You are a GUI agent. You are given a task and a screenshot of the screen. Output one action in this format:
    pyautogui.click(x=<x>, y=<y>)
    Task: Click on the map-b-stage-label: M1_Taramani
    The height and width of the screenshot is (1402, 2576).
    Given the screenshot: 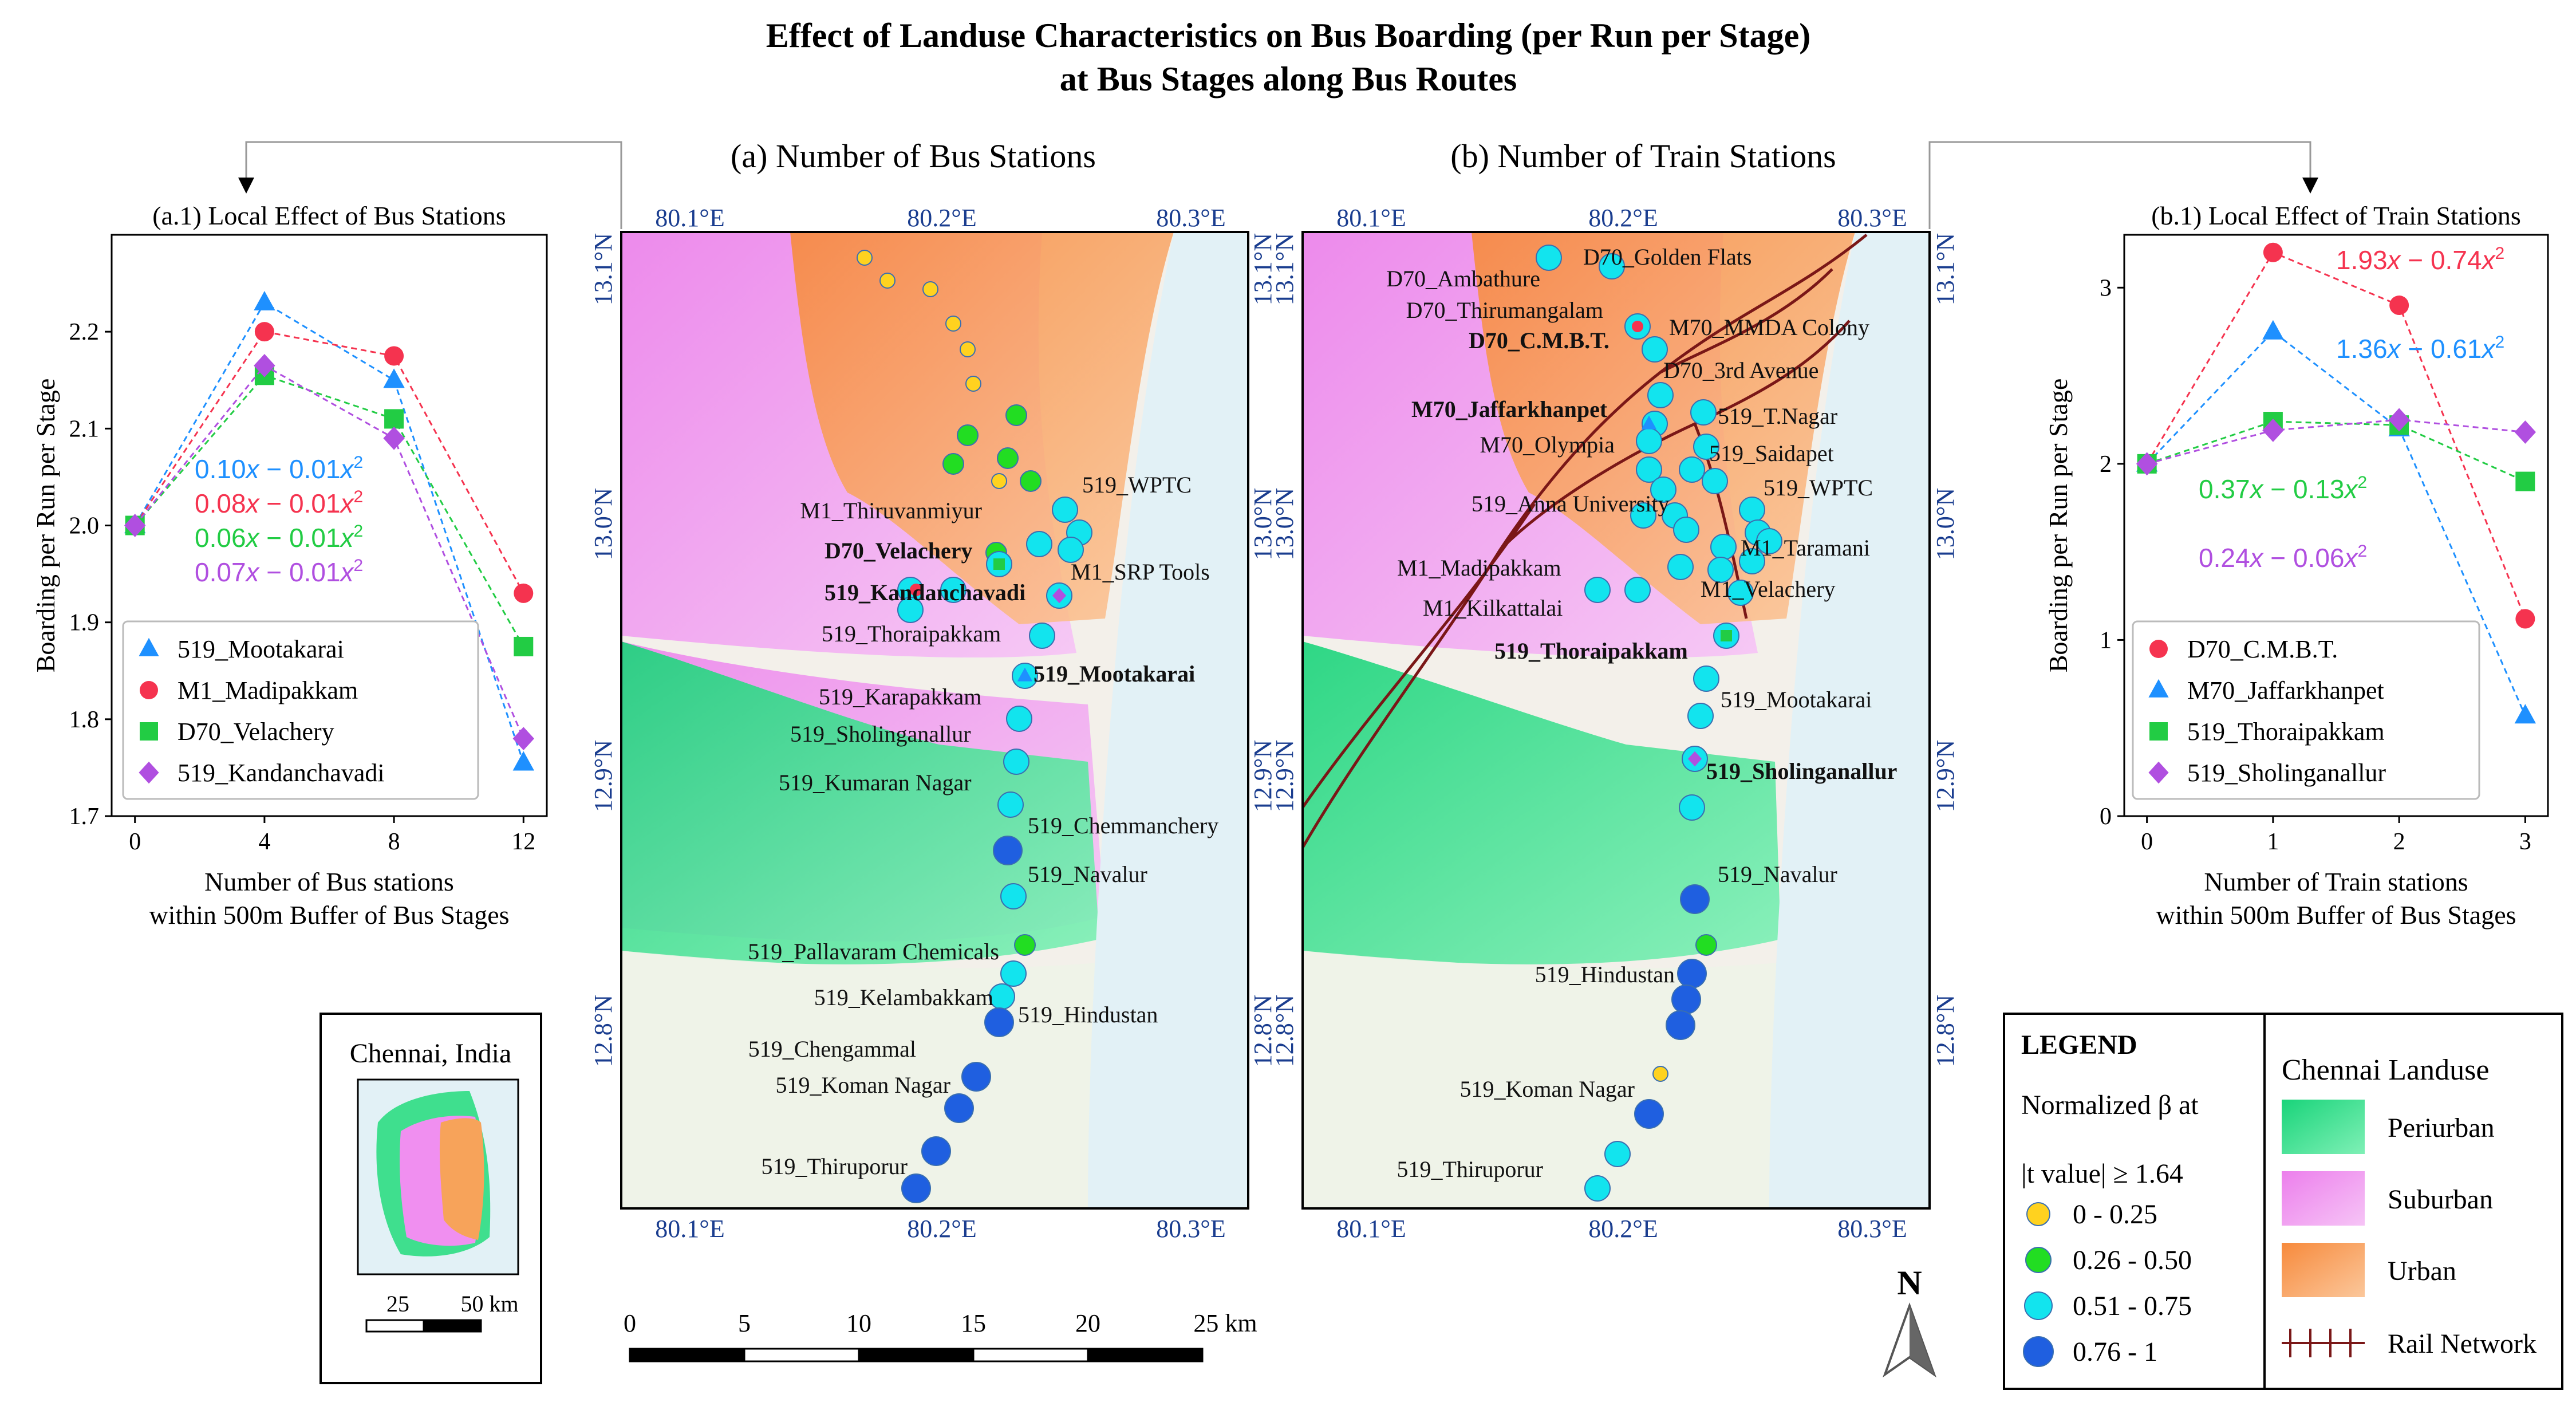 What is the action you would take?
    pyautogui.click(x=1805, y=548)
    